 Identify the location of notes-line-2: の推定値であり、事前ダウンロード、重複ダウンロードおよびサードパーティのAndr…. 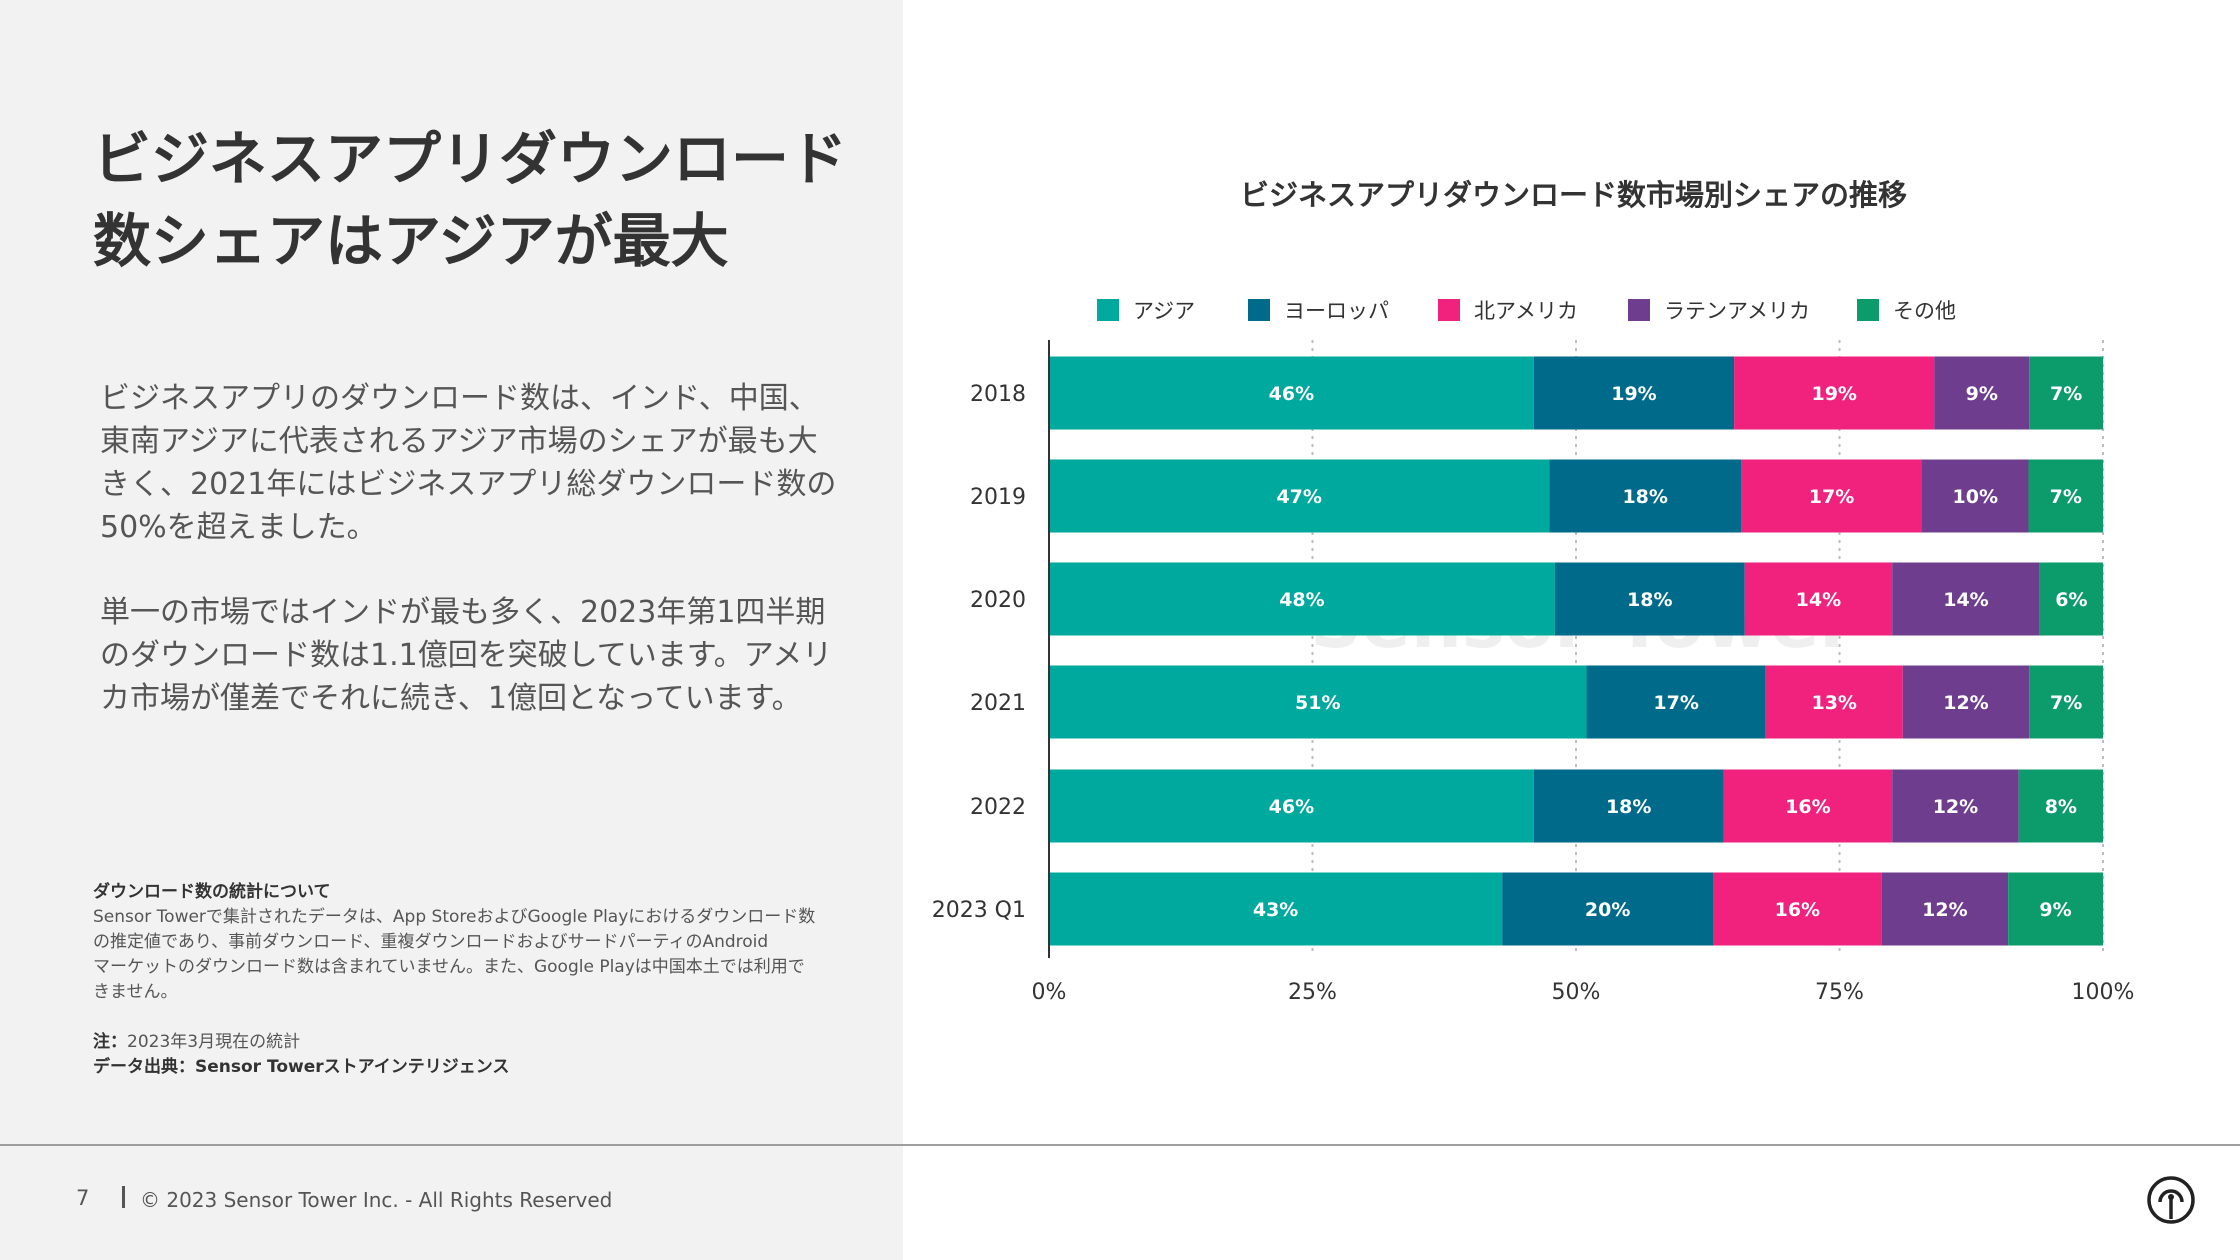
(431, 942).